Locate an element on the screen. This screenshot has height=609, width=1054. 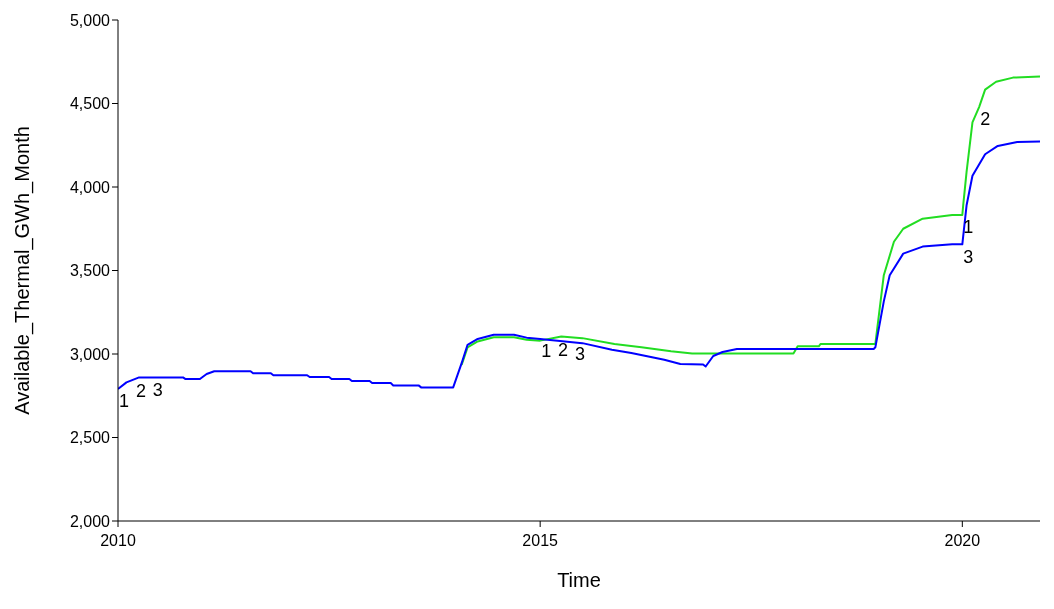
y-tick-label: 3,000 is located at coordinates (90, 354).